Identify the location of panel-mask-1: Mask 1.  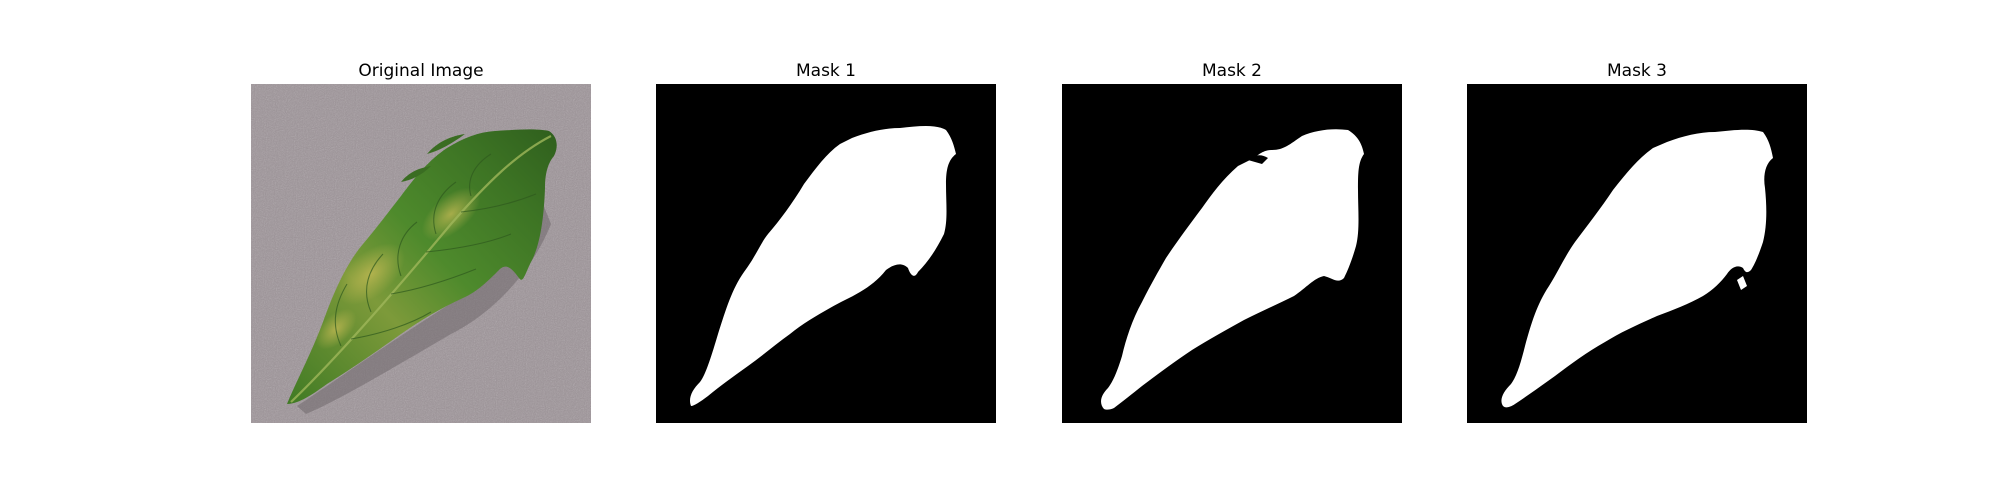
(826, 241).